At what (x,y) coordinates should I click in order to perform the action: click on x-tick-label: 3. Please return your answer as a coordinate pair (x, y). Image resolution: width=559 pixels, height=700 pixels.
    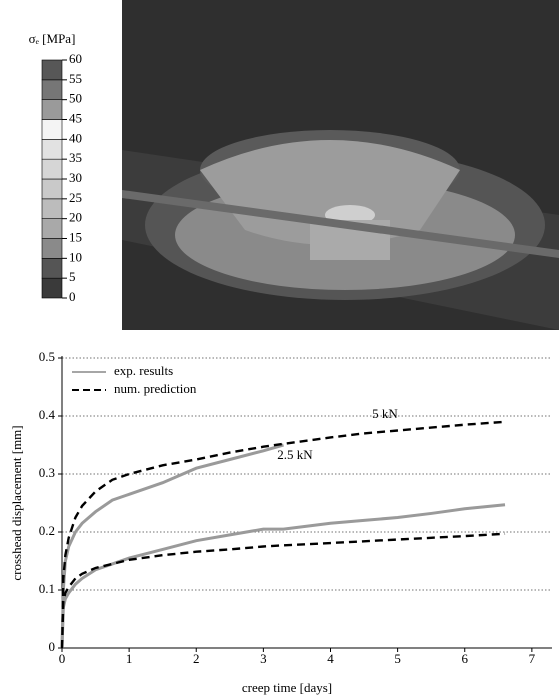
    Looking at the image, I should click on (263, 658).